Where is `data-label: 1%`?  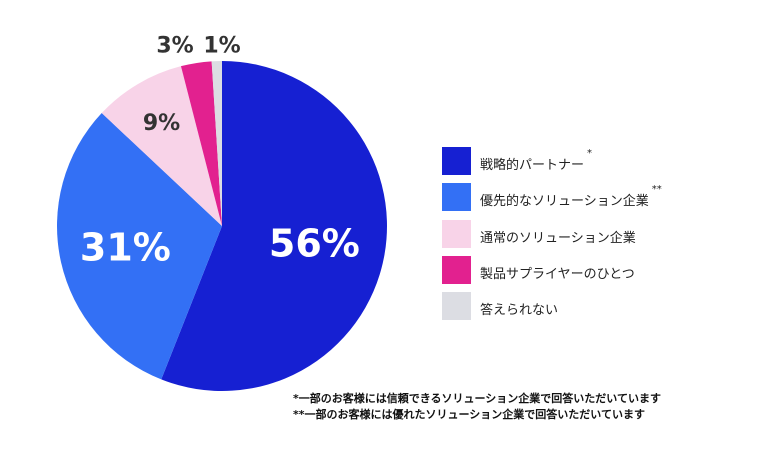
data-label: 1% is located at coordinates (221, 46).